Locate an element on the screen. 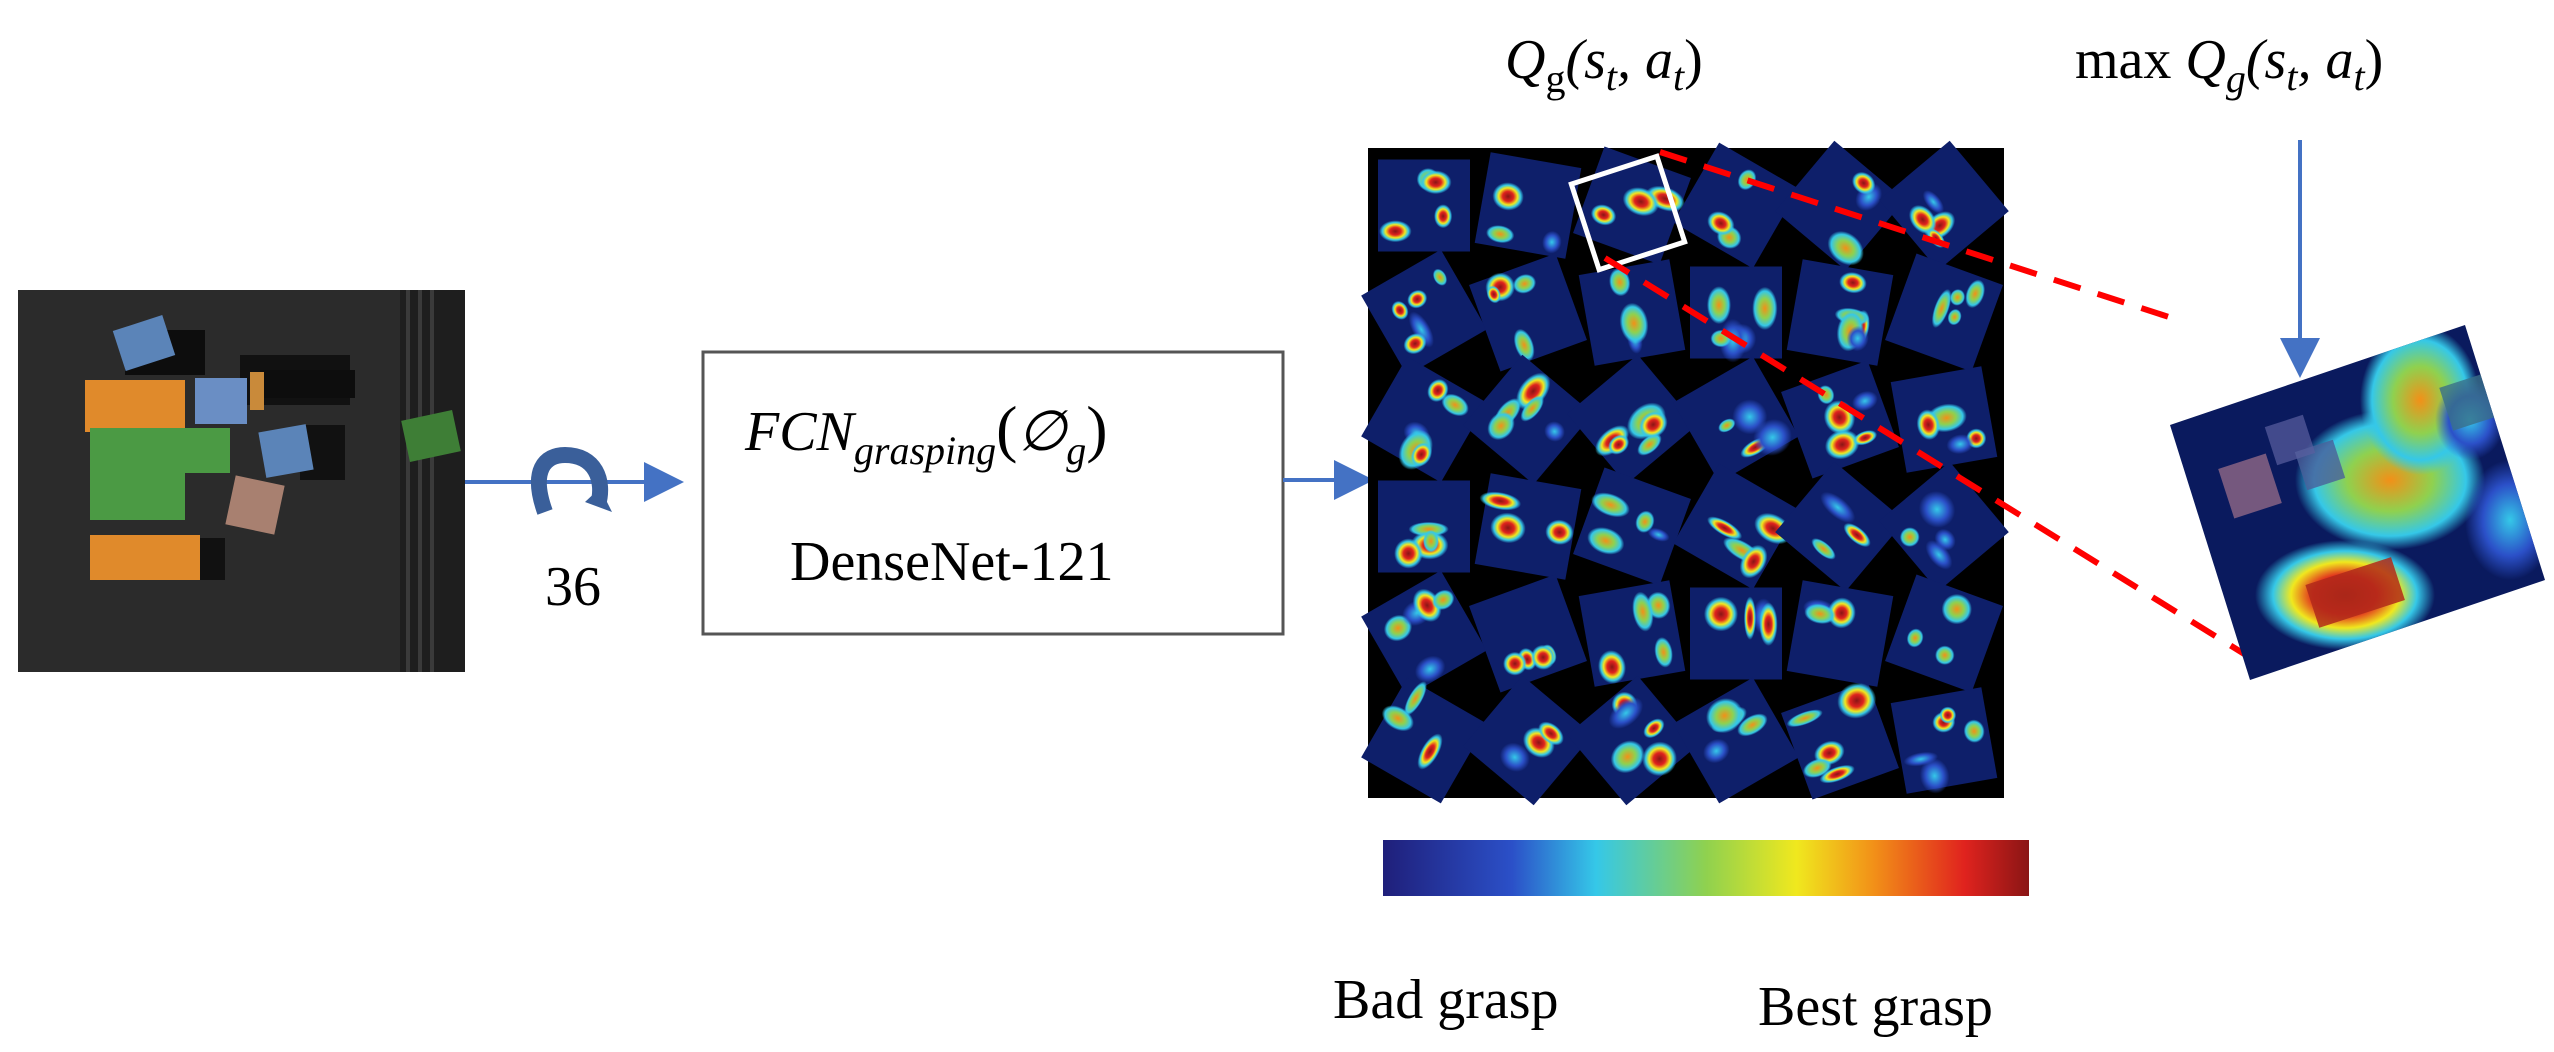  rotation-arrow is located at coordinates (574, 480).